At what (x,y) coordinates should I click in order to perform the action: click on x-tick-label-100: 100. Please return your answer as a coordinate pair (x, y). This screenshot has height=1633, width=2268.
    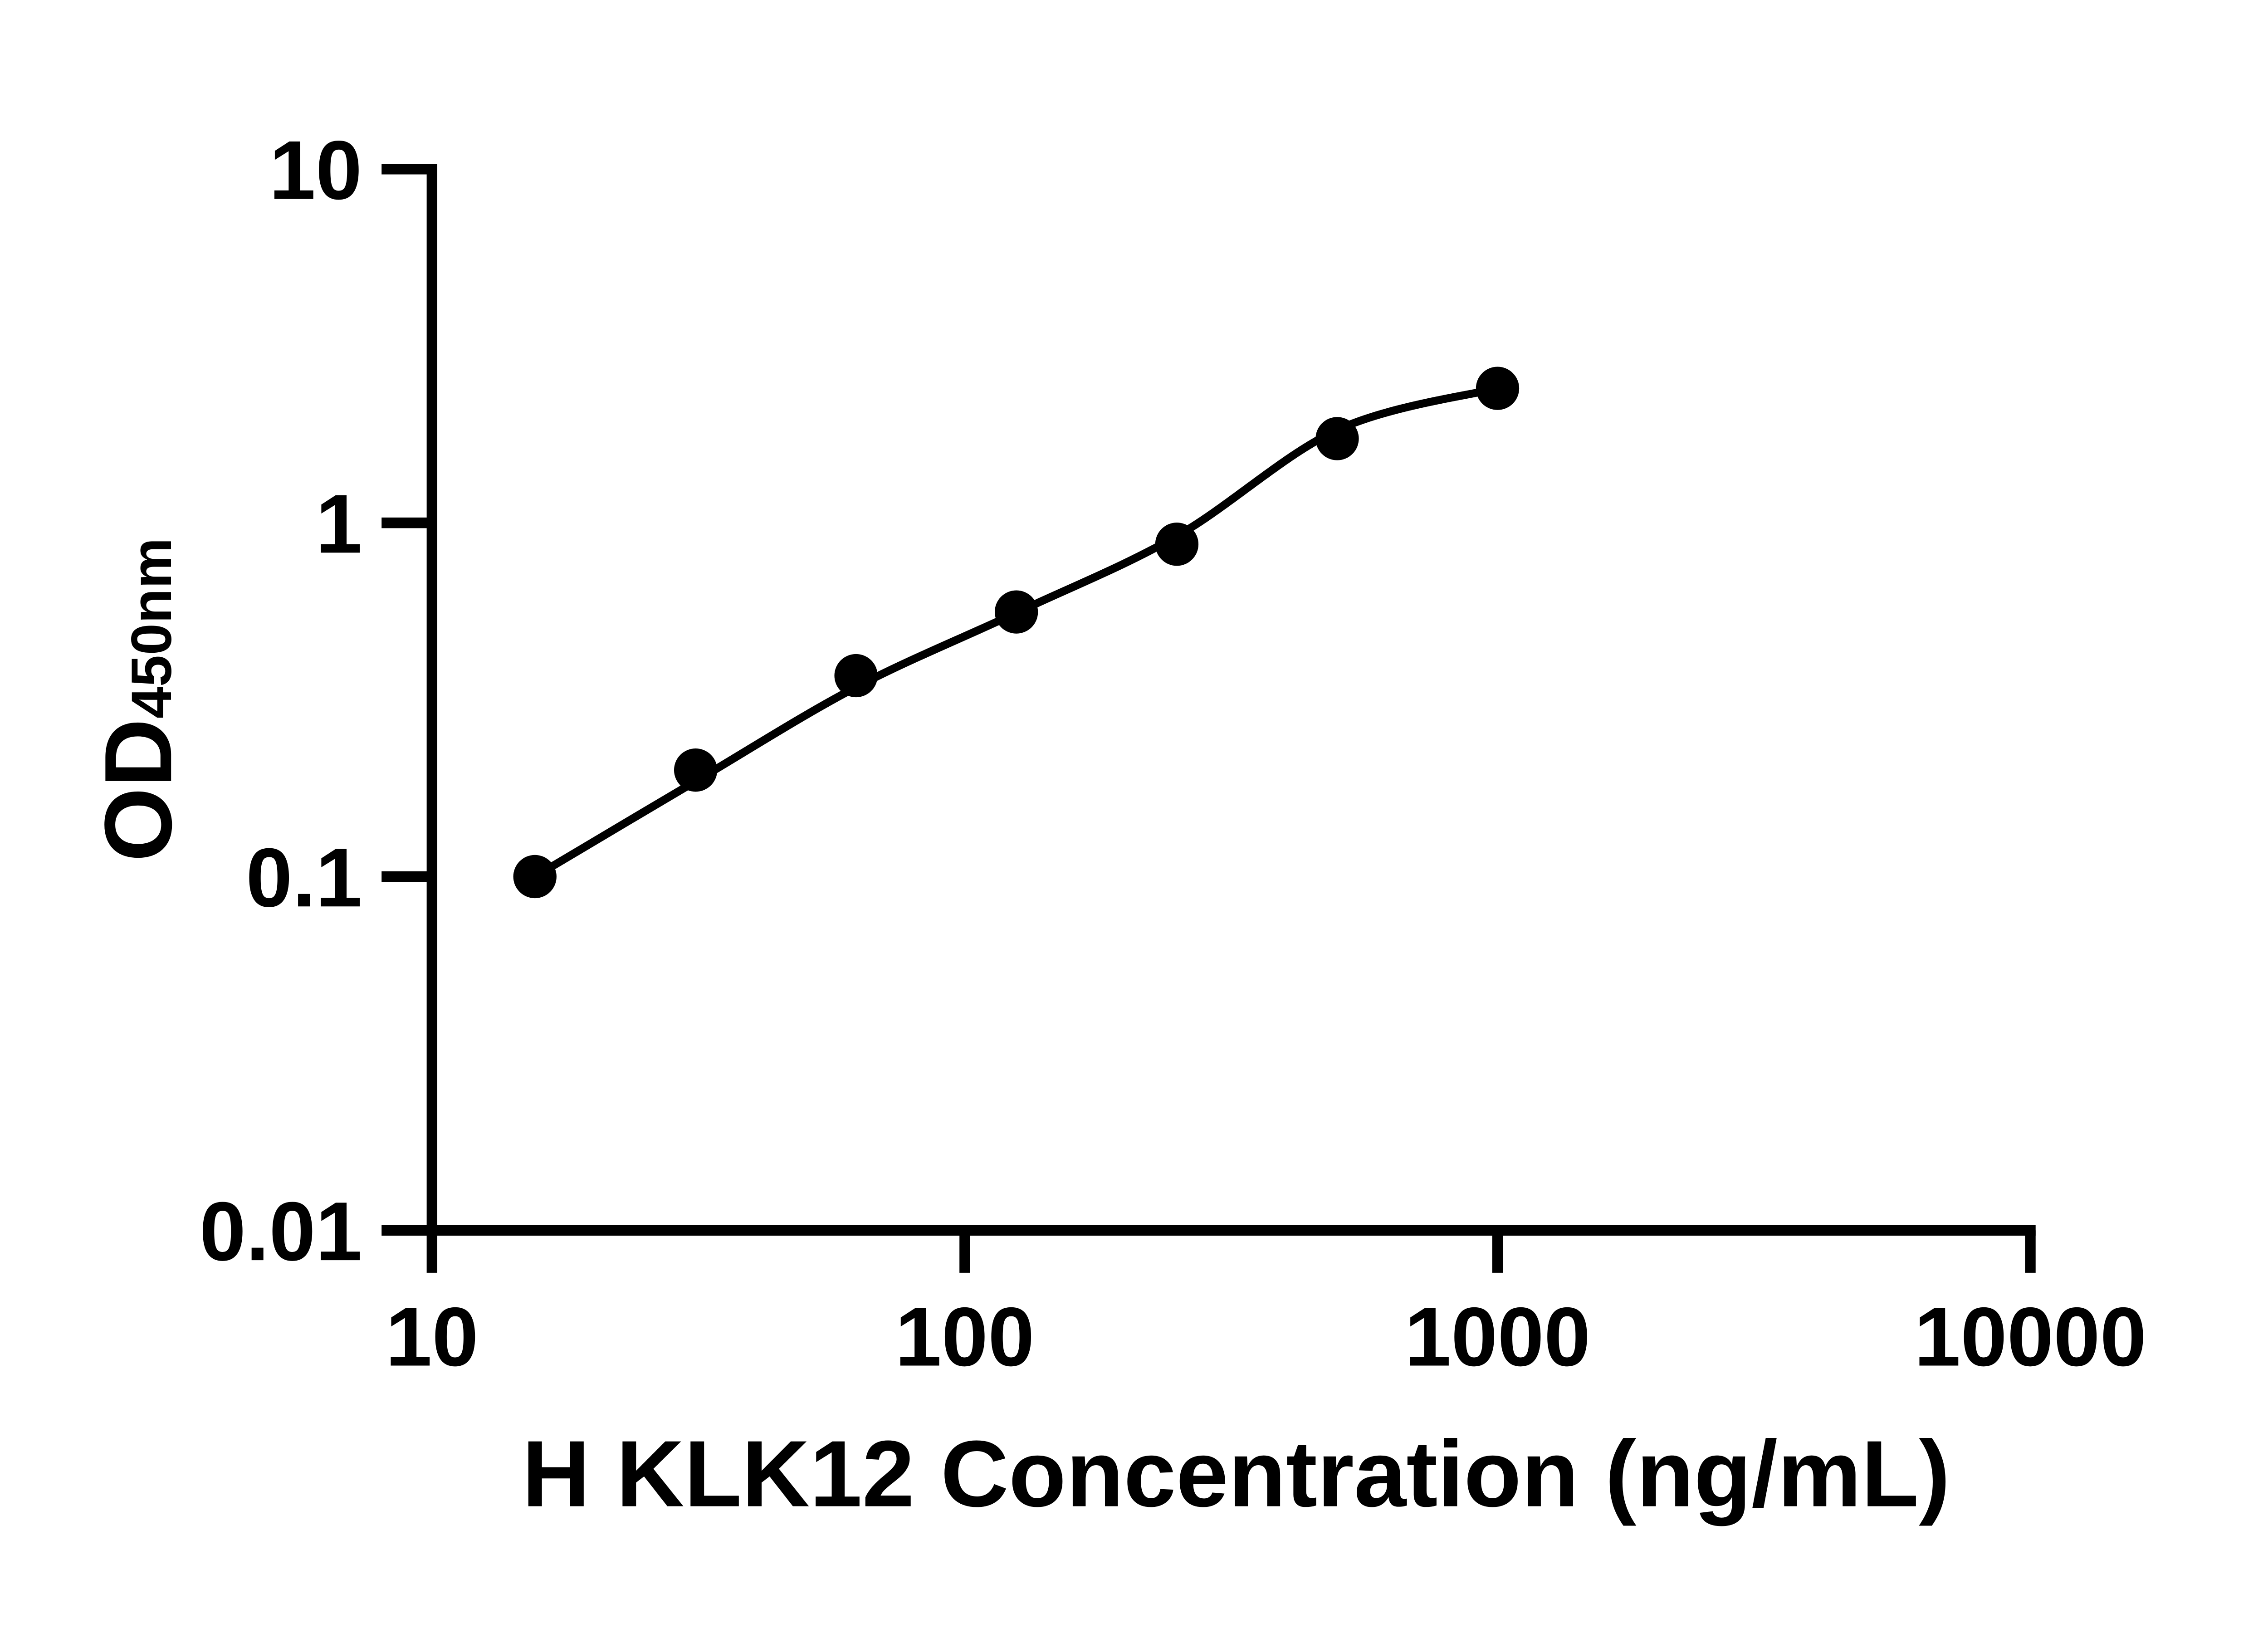
    Looking at the image, I should click on (965, 1337).